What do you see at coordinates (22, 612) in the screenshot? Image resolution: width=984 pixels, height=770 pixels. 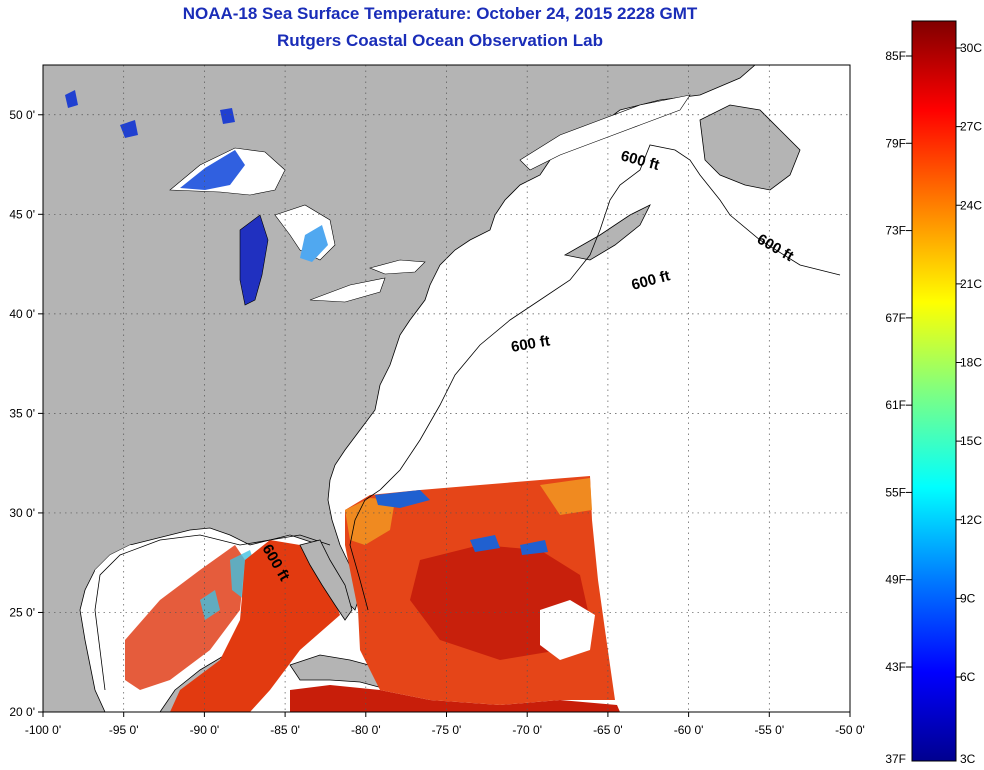 I see `lat-tick-label: 25 0'` at bounding box center [22, 612].